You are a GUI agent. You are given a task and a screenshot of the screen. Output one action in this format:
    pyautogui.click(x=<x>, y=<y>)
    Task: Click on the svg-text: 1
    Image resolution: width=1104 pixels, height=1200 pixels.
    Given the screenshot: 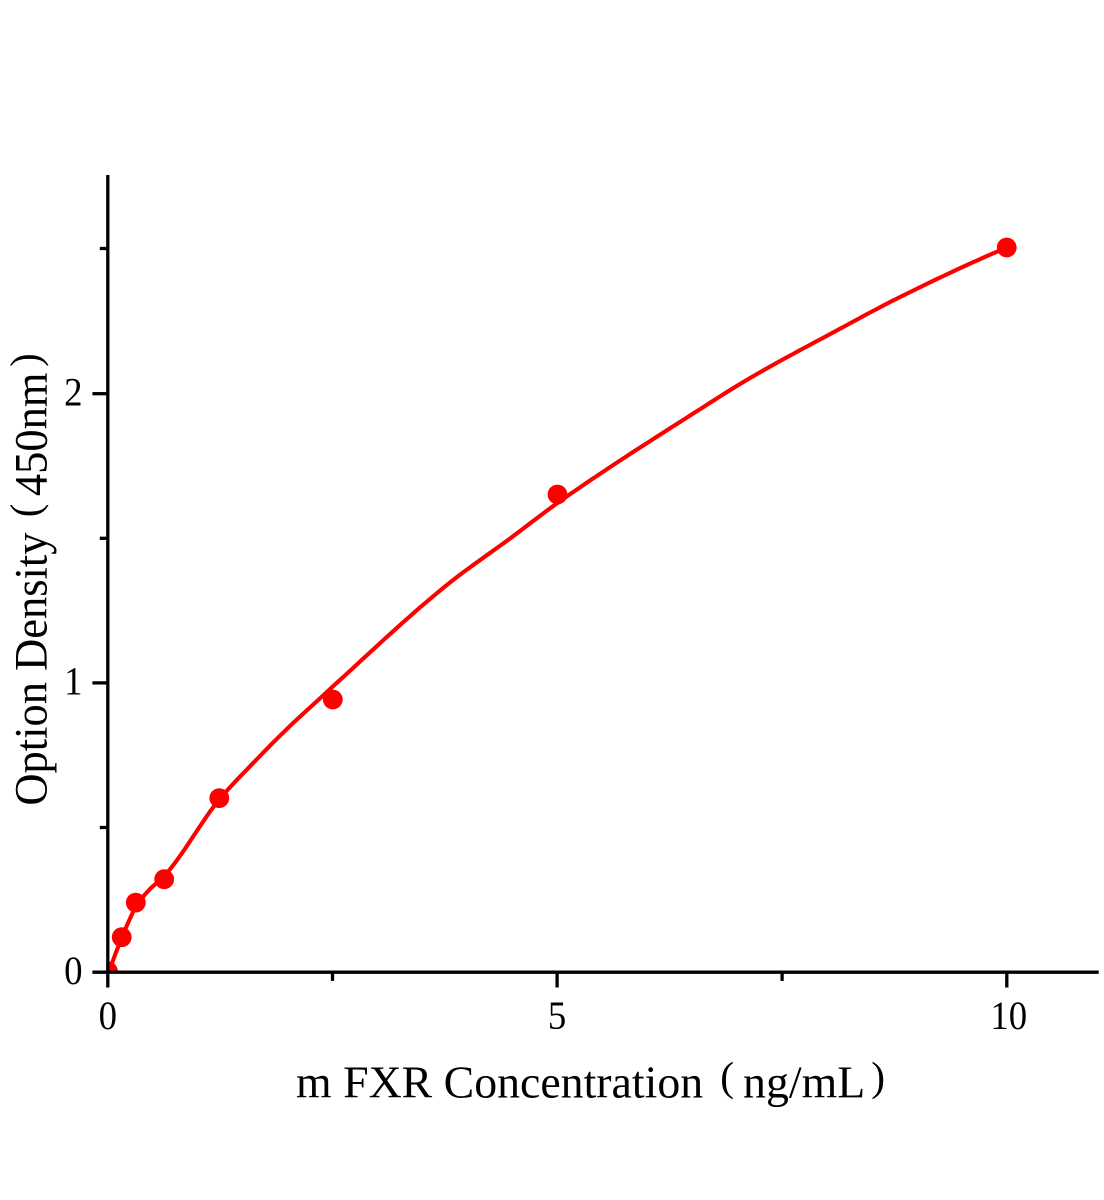 What is the action you would take?
    pyautogui.click(x=73, y=682)
    